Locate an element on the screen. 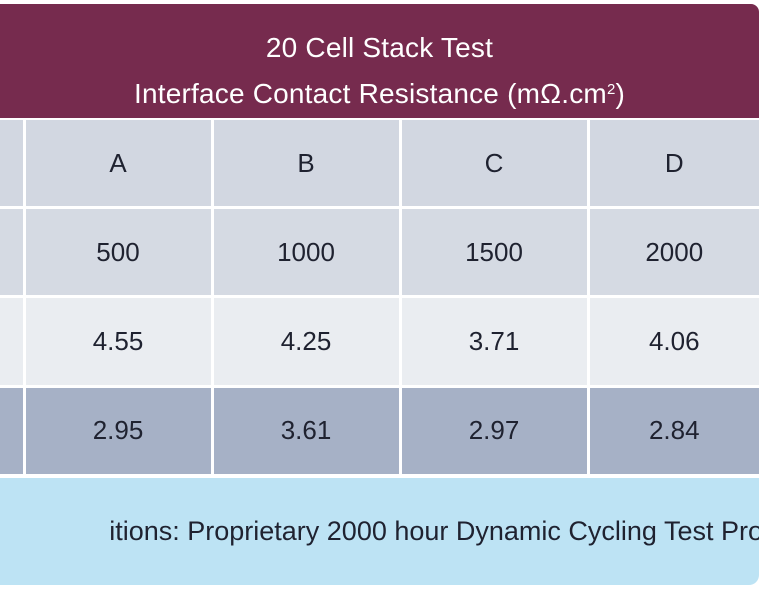  table-subtitle-text: Interface Contact Resistance (mΩ.cm is located at coordinates (370, 93).